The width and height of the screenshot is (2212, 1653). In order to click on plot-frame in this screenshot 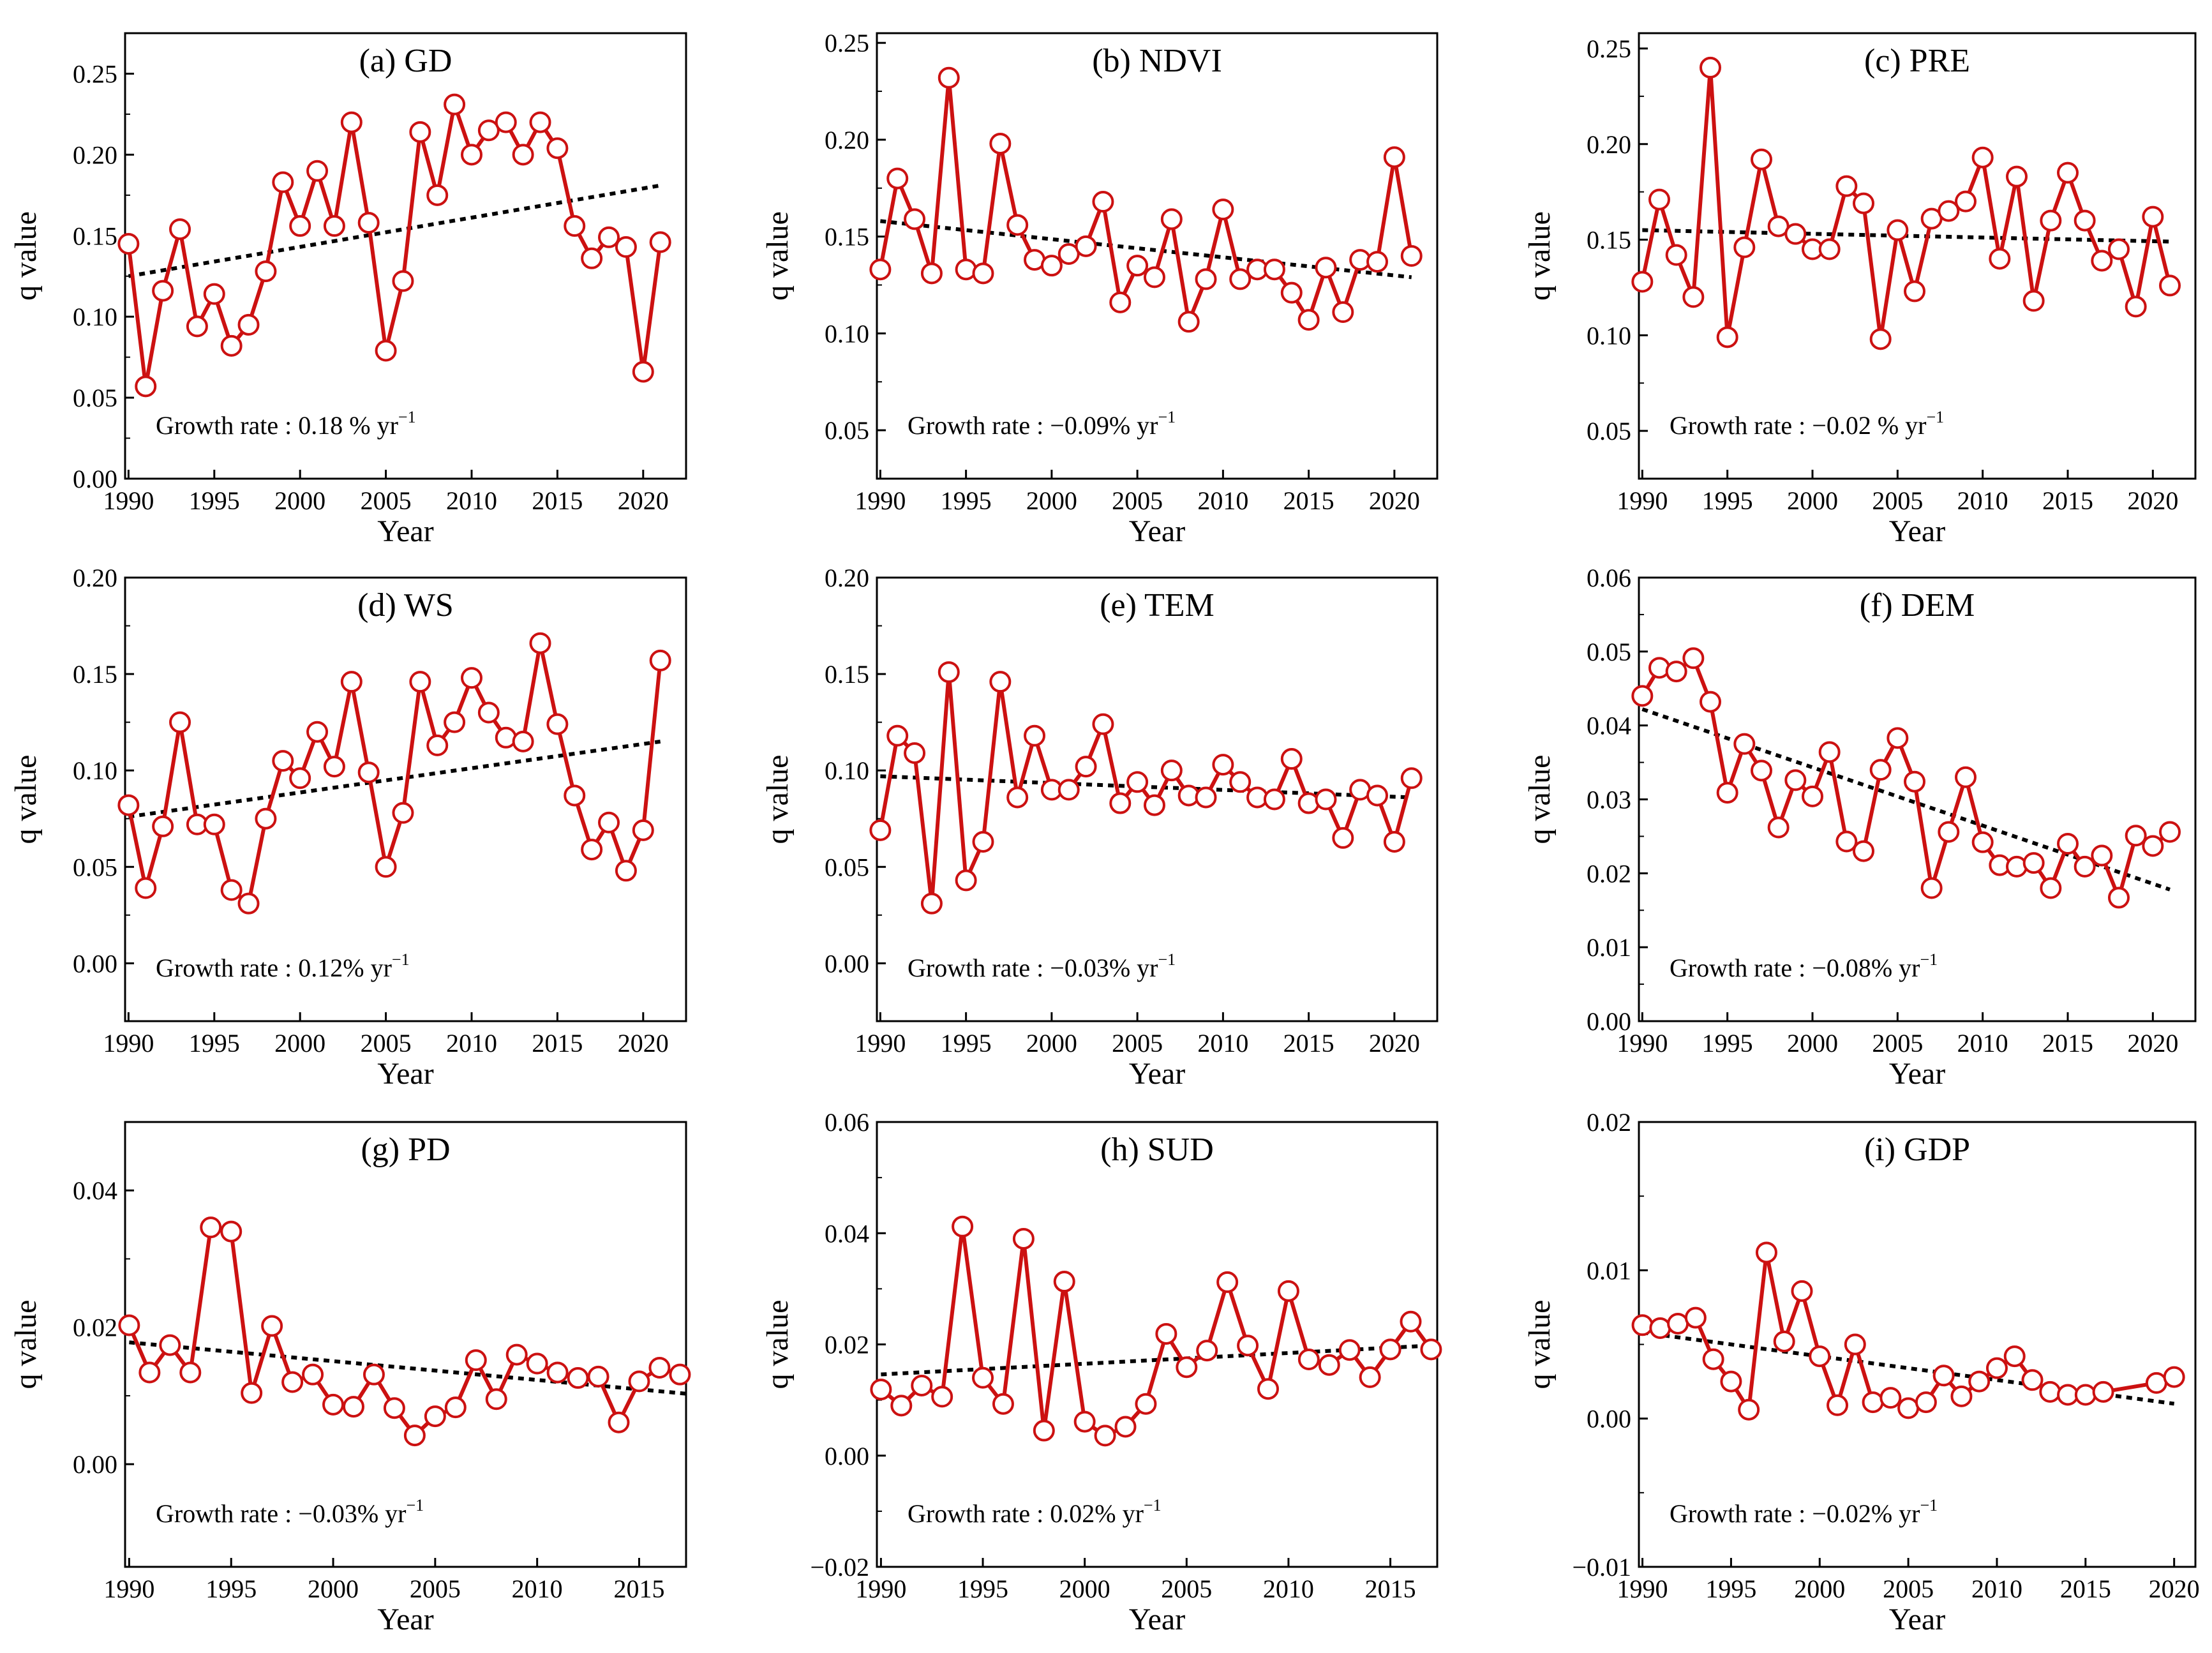, I will do `click(1917, 256)`.